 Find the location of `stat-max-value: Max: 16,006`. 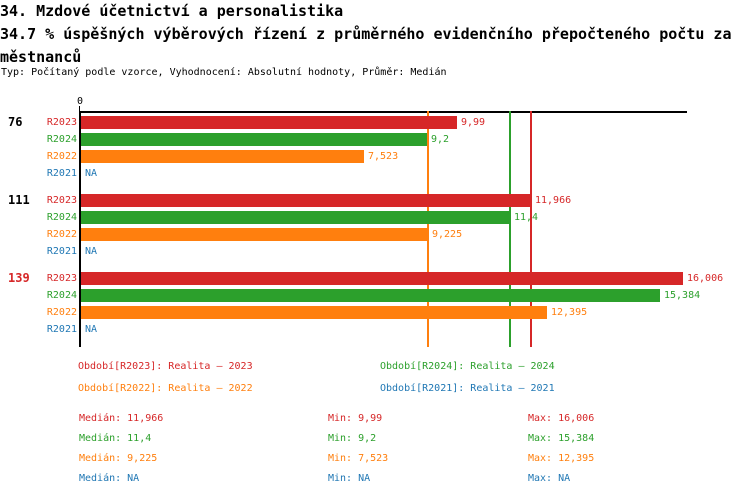

stat-max-value: Max: 16,006 is located at coordinates (561, 418).